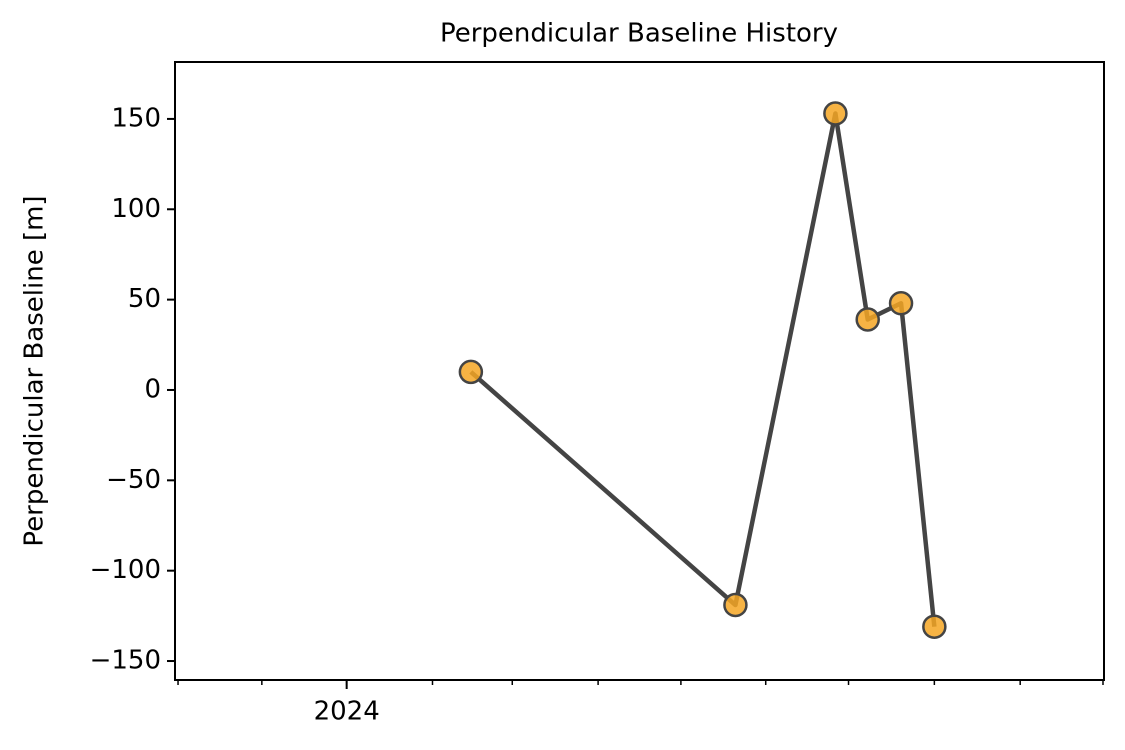 Image resolution: width=1125 pixels, height=750 pixels. I want to click on y-tick-label: 150, so click(136, 118).